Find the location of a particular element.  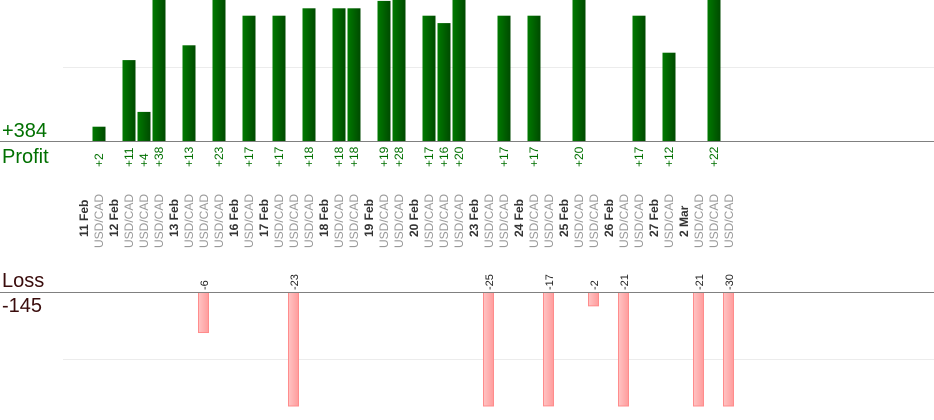

profit-value-label: +2 is located at coordinates (99, 160).